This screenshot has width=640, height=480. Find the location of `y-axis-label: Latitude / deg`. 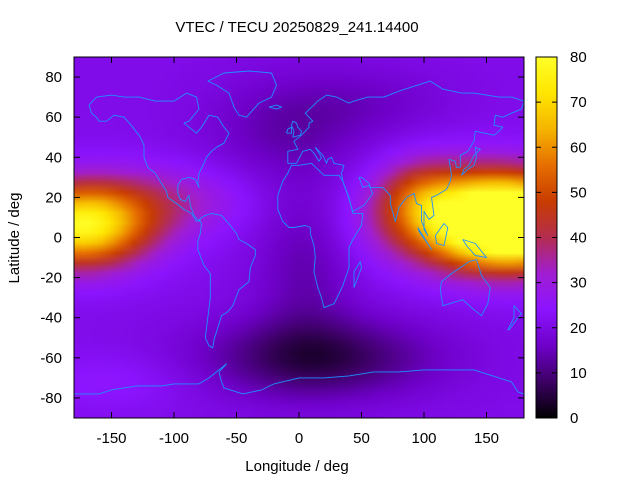

y-axis-label: Latitude / deg is located at coordinates (14, 238).